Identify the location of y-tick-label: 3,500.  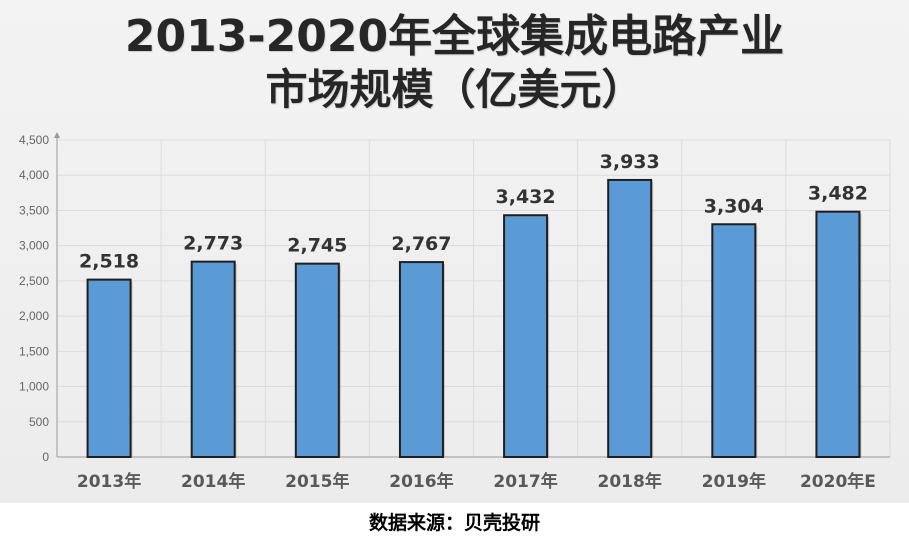
(34, 210).